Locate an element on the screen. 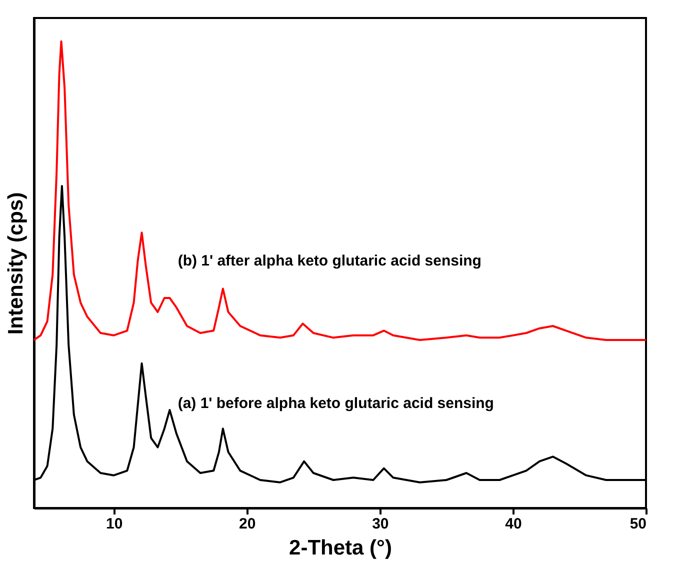  series-label: (a) 1' before alpha keto glutaric acid sensing is located at coordinates (336, 403).